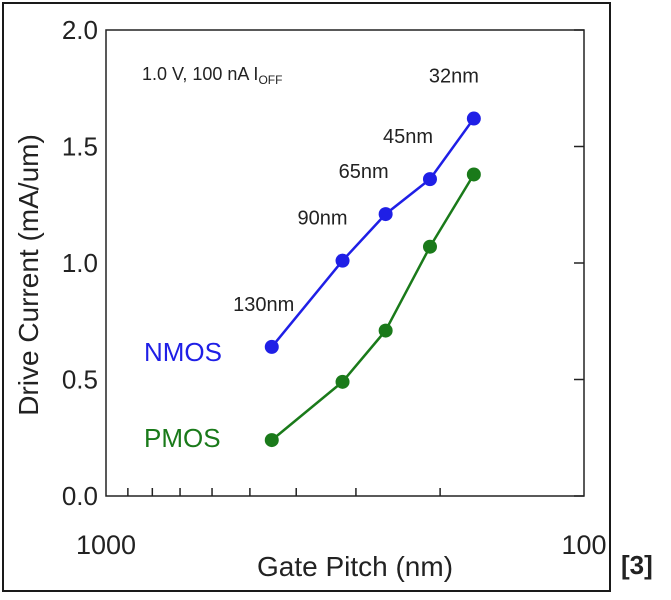 The image size is (671, 600). I want to click on nmos-label: NMOS, so click(183, 352).